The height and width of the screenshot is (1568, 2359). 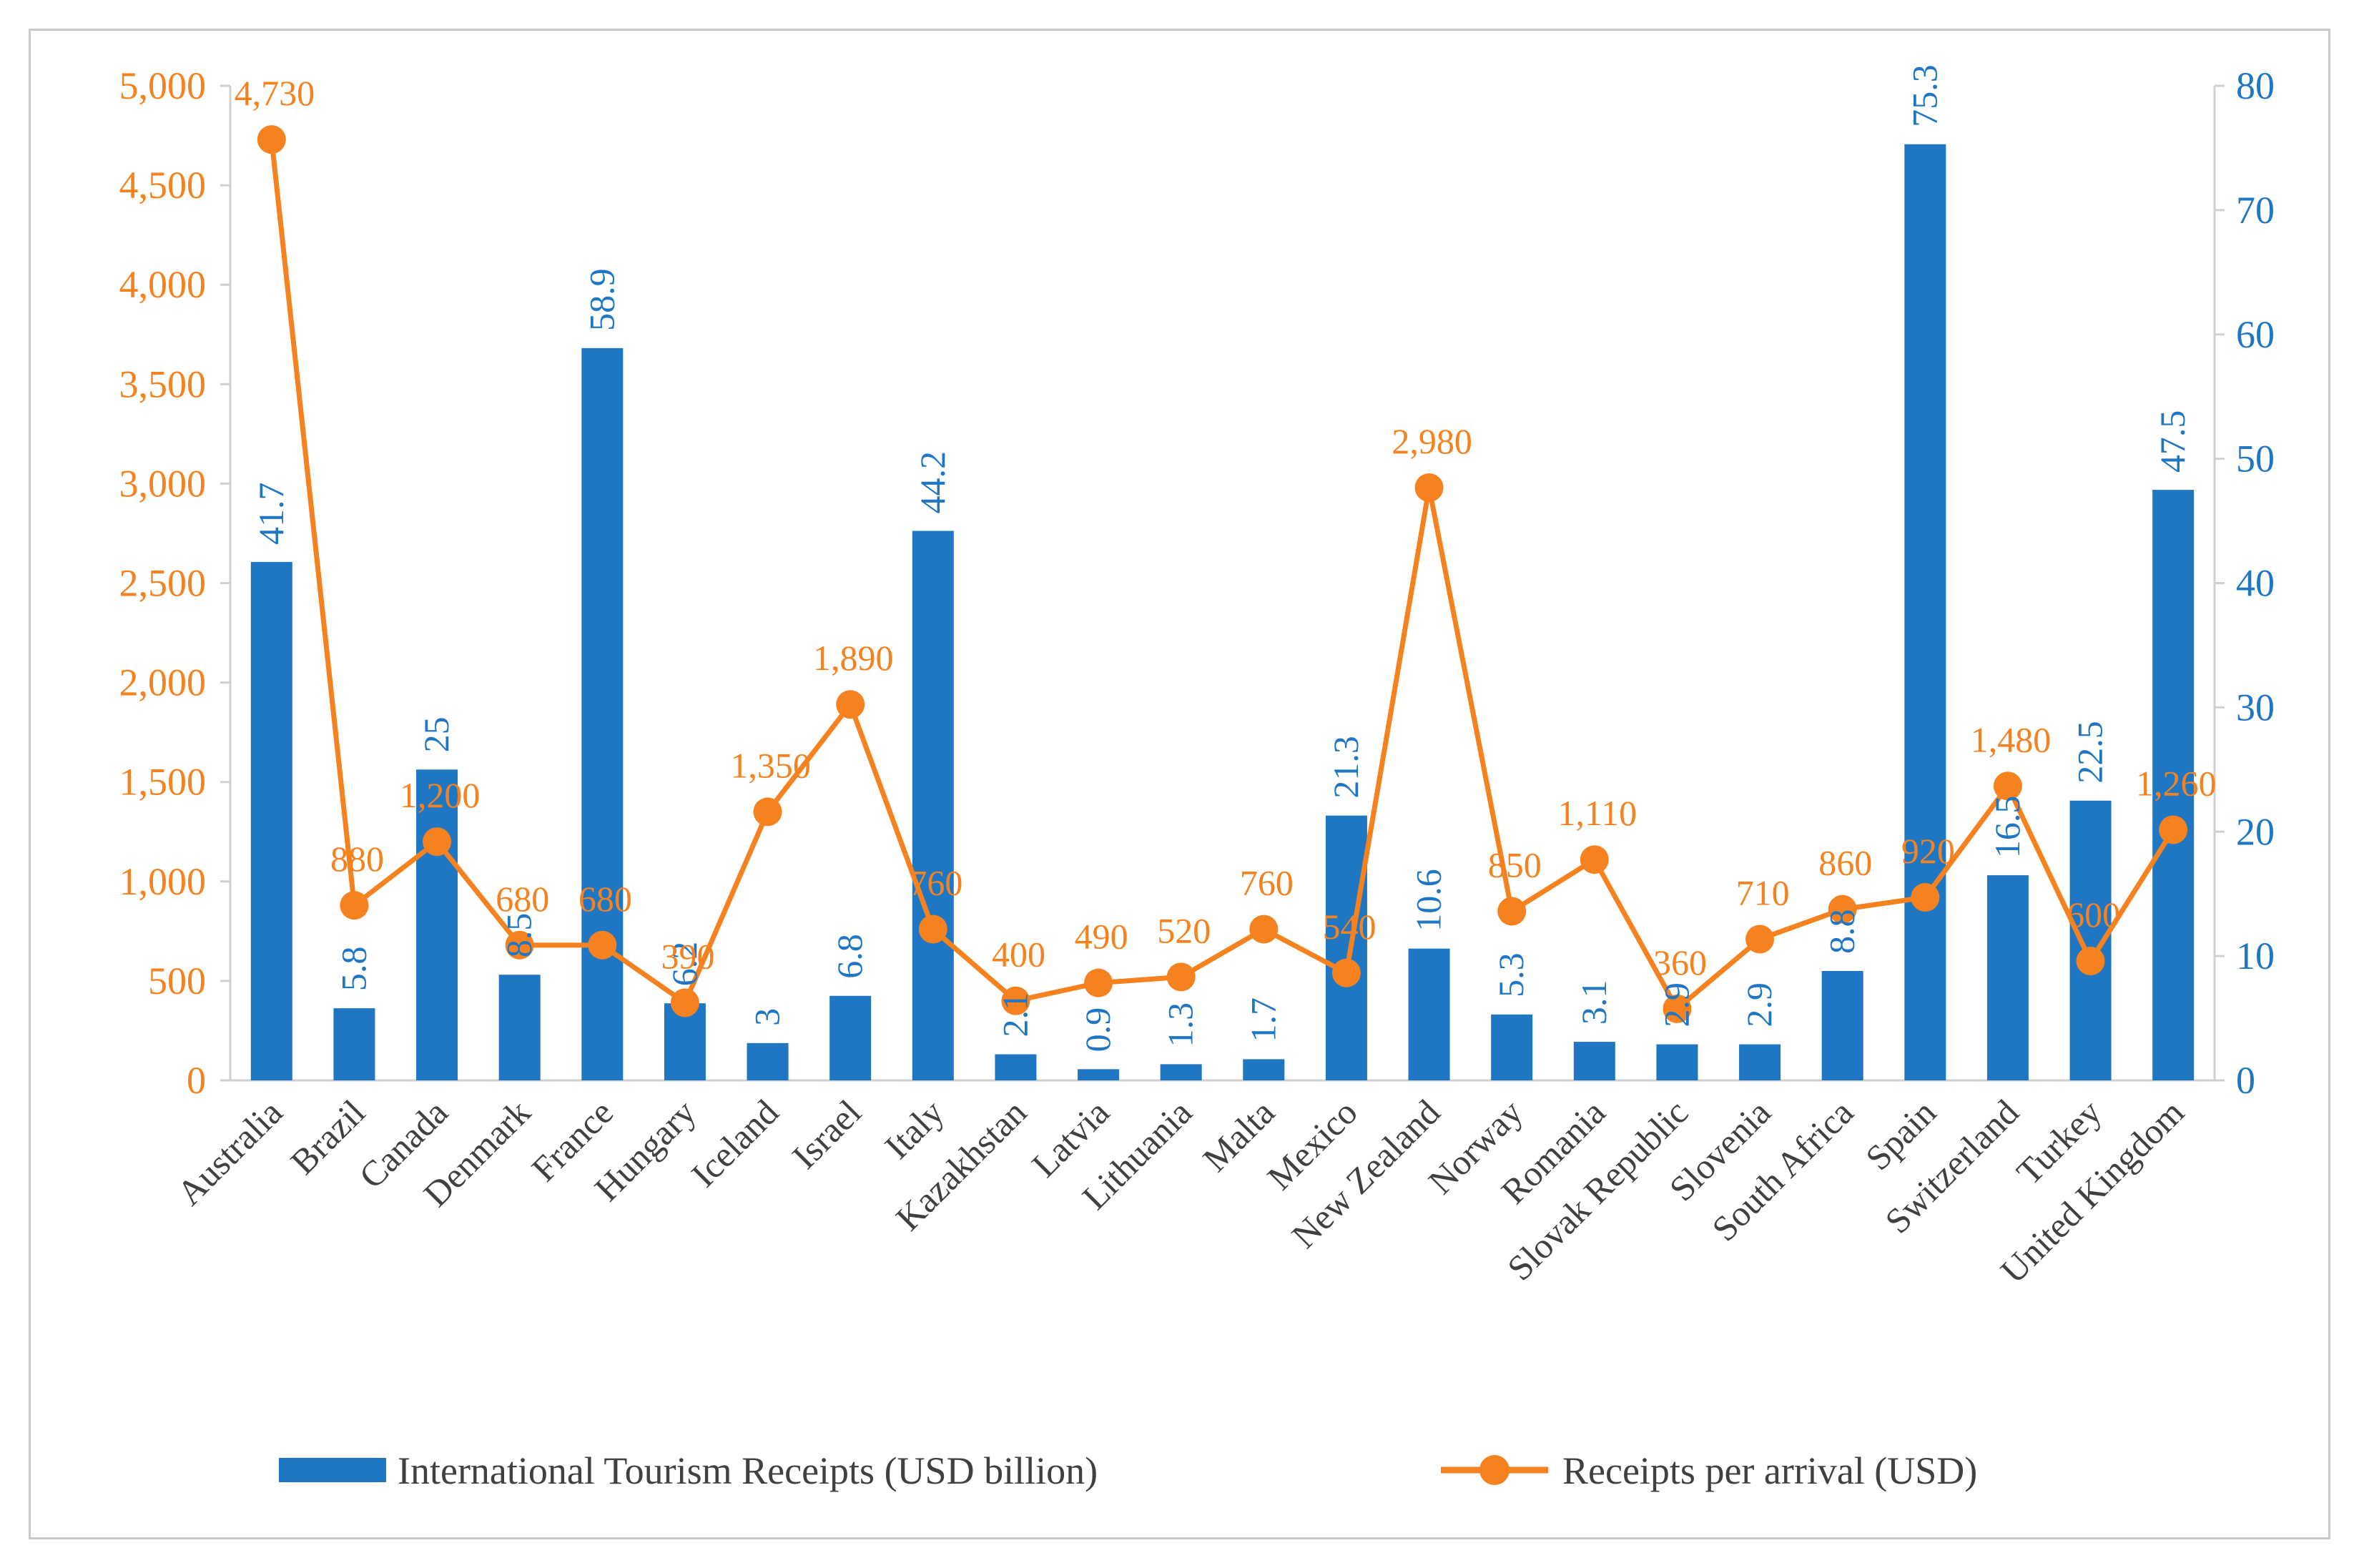 I want to click on right-tick-label: 40, so click(x=2255, y=583).